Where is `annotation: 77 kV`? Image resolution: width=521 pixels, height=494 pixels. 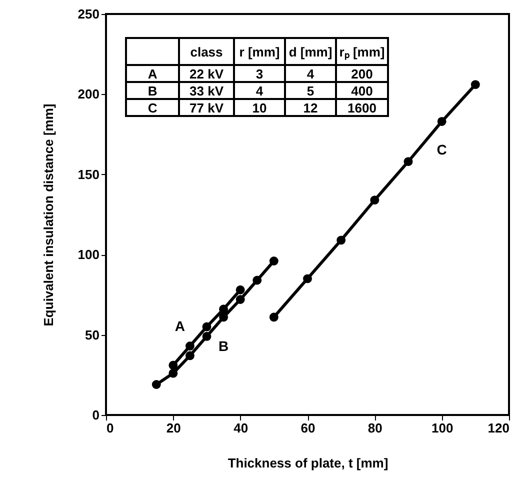 annotation: 77 kV is located at coordinates (207, 108).